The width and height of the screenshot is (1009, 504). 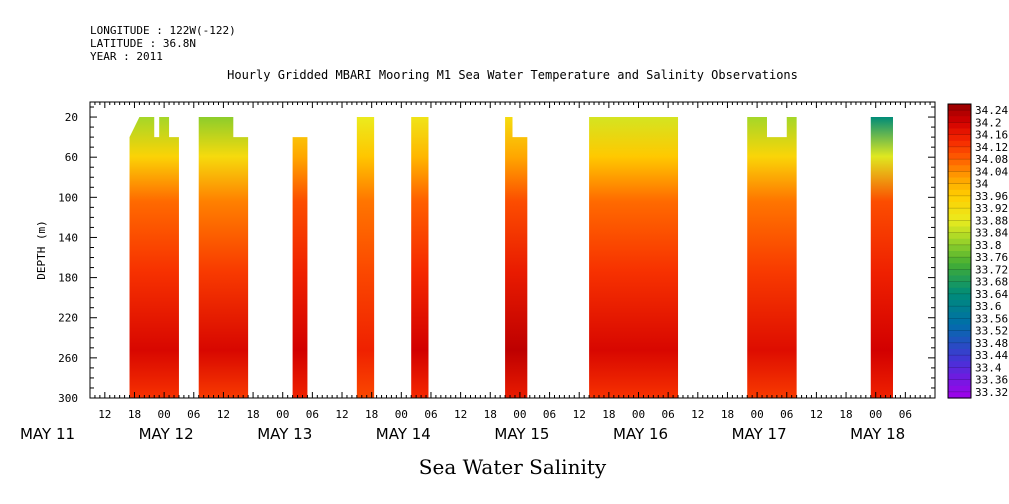 What do you see at coordinates (759, 434) in the screenshot?
I see `x-day-label: MAY 17` at bounding box center [759, 434].